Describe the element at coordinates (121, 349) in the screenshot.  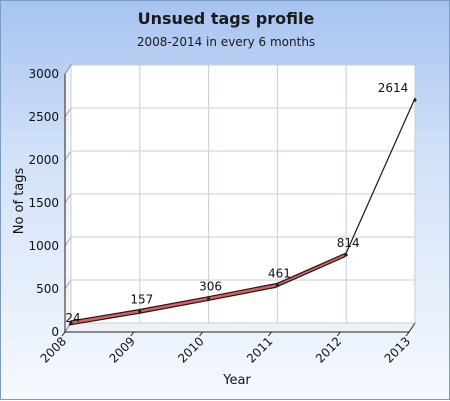
I see `x-tick-label: 2009` at that location.